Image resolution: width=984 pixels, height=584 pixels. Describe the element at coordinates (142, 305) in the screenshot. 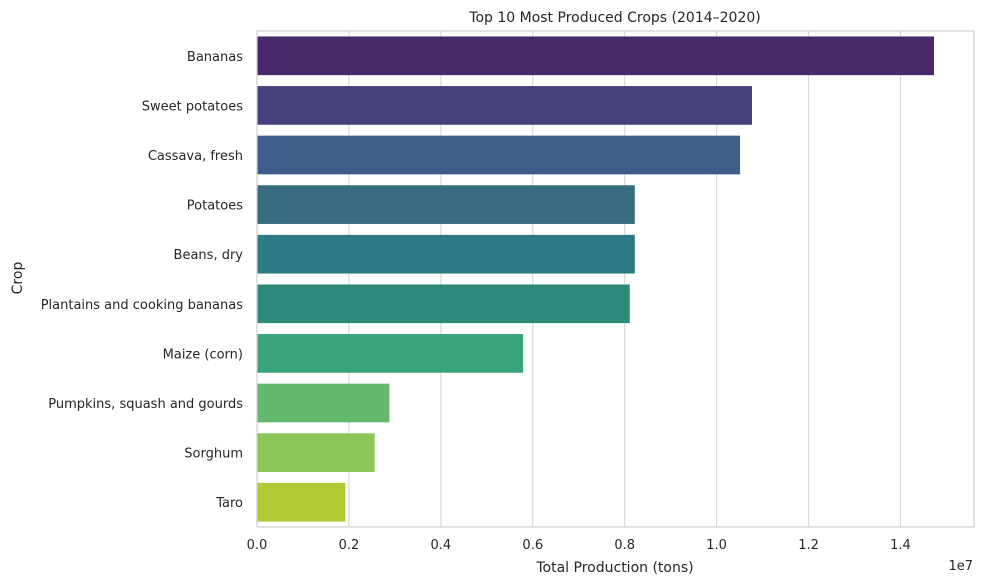

I see `y-tick-label: Plantains and cooking bananas` at that location.